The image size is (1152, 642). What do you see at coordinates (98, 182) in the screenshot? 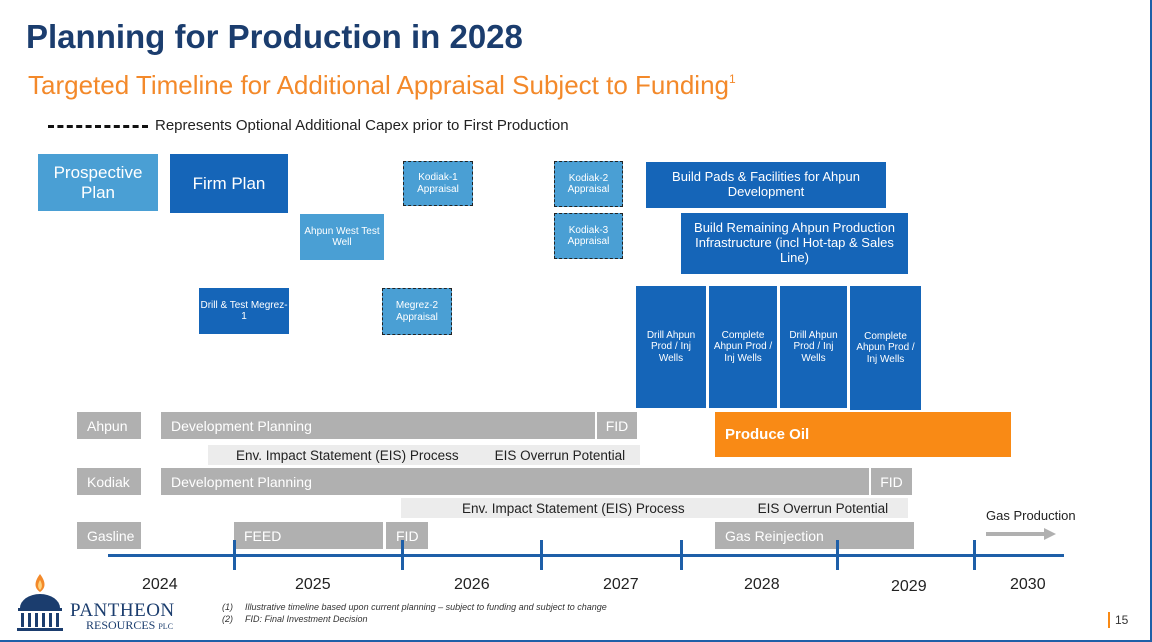
I see `prospective-plan-box: Prospective Plan` at bounding box center [98, 182].